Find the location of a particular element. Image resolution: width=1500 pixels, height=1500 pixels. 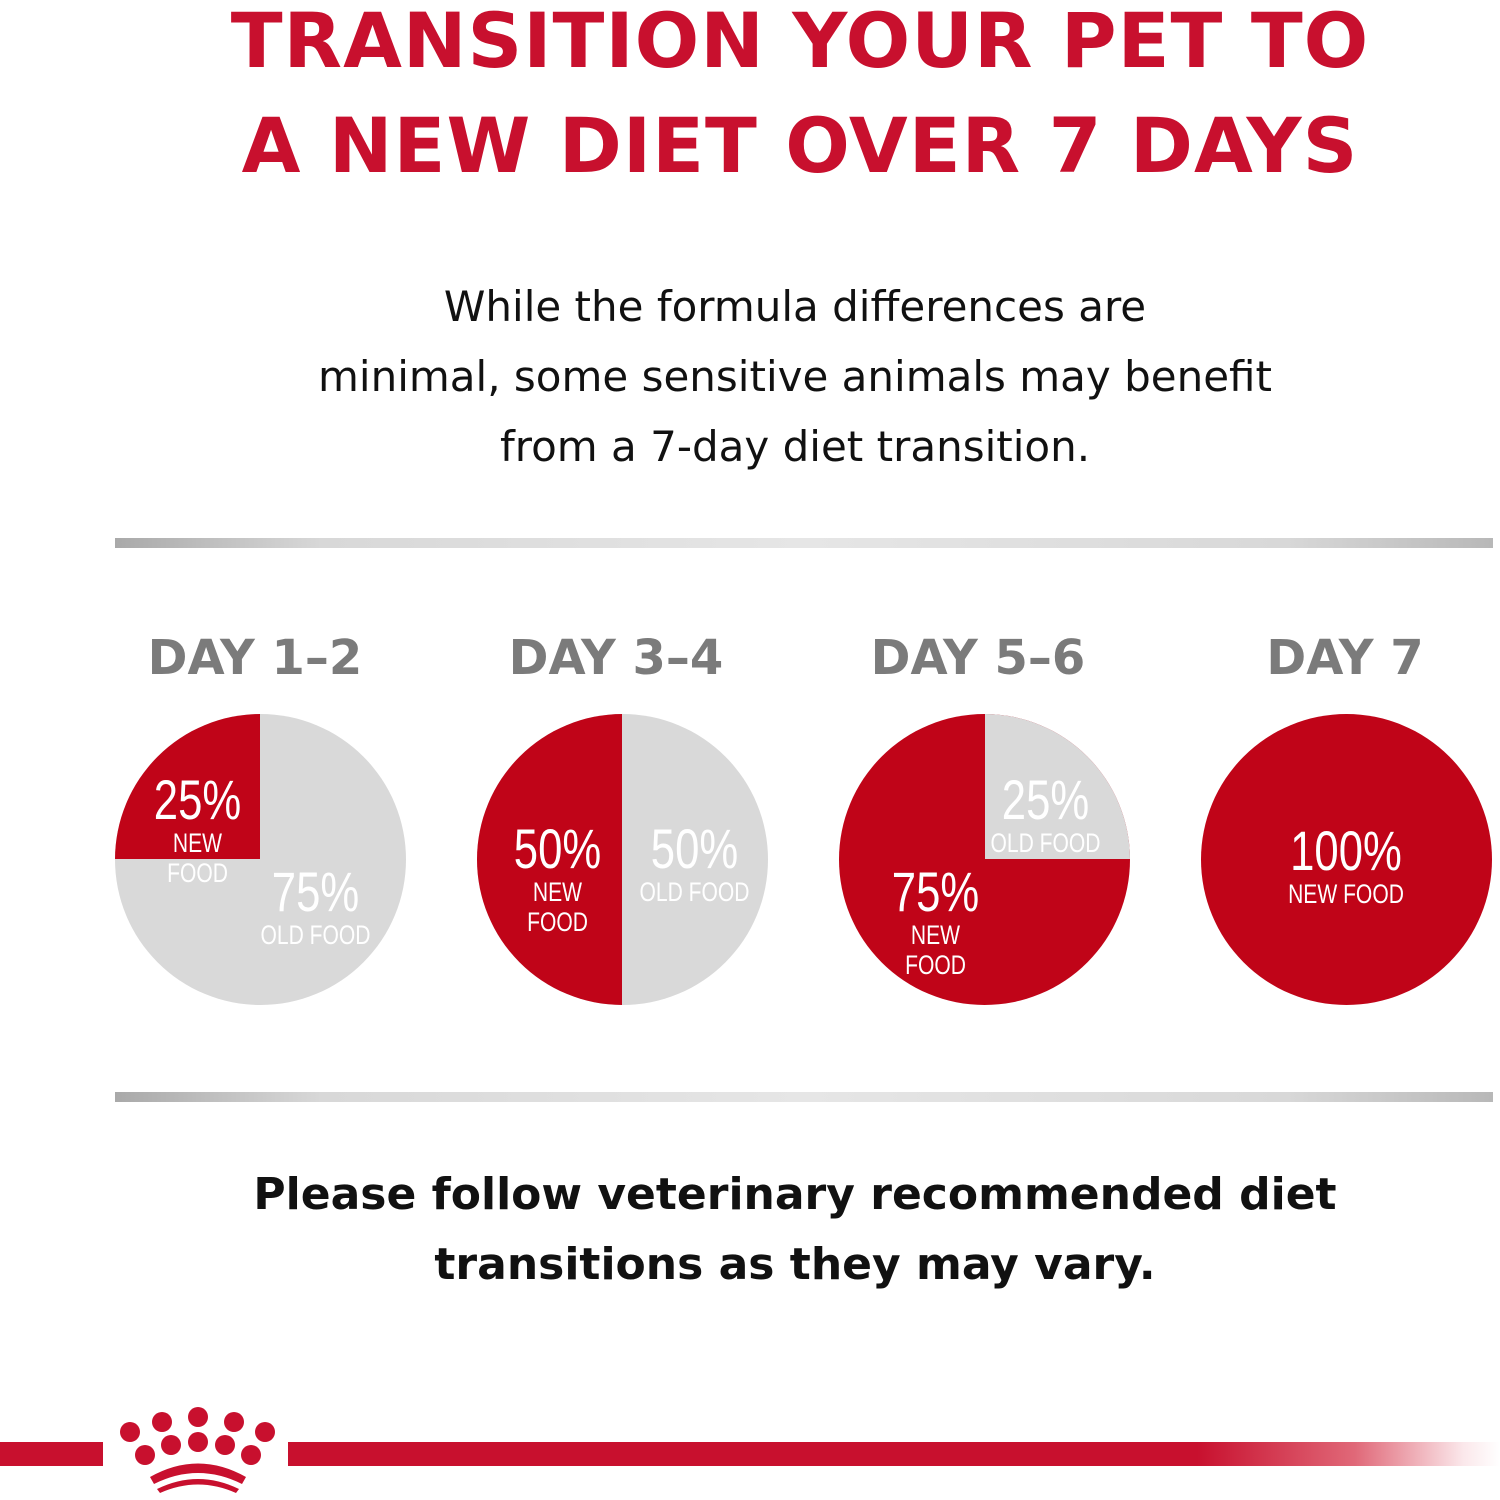

footer-line-2: transitions as they may vary. is located at coordinates (795, 1264).